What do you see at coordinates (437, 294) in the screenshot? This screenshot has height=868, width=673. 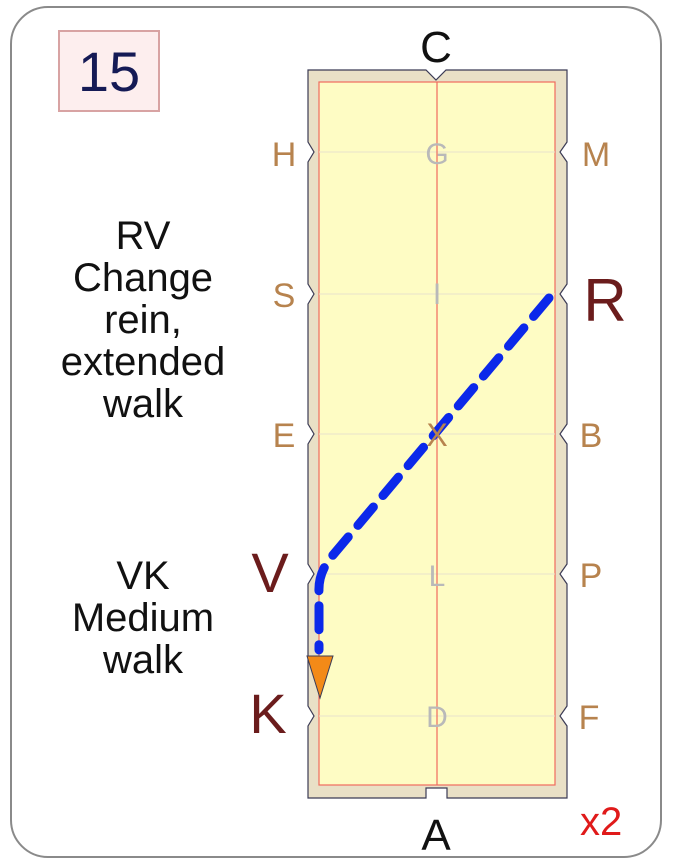 I see `letter-i: I` at bounding box center [437, 294].